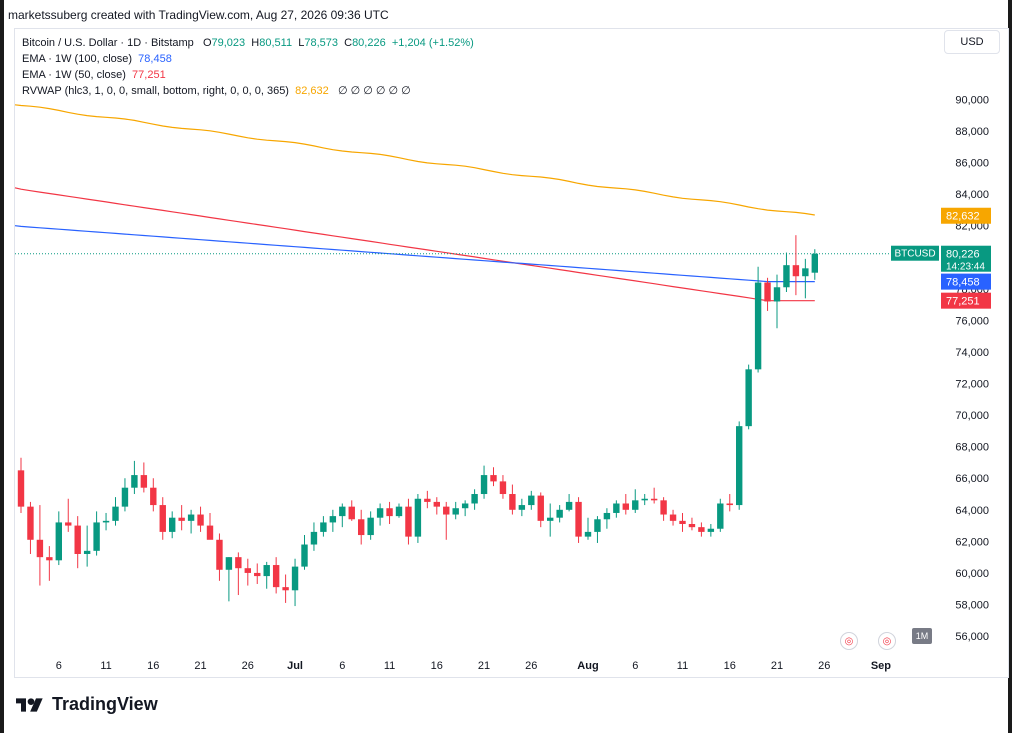 The width and height of the screenshot is (1012, 733). I want to click on tradingview-logo-icon, so click(29, 704).